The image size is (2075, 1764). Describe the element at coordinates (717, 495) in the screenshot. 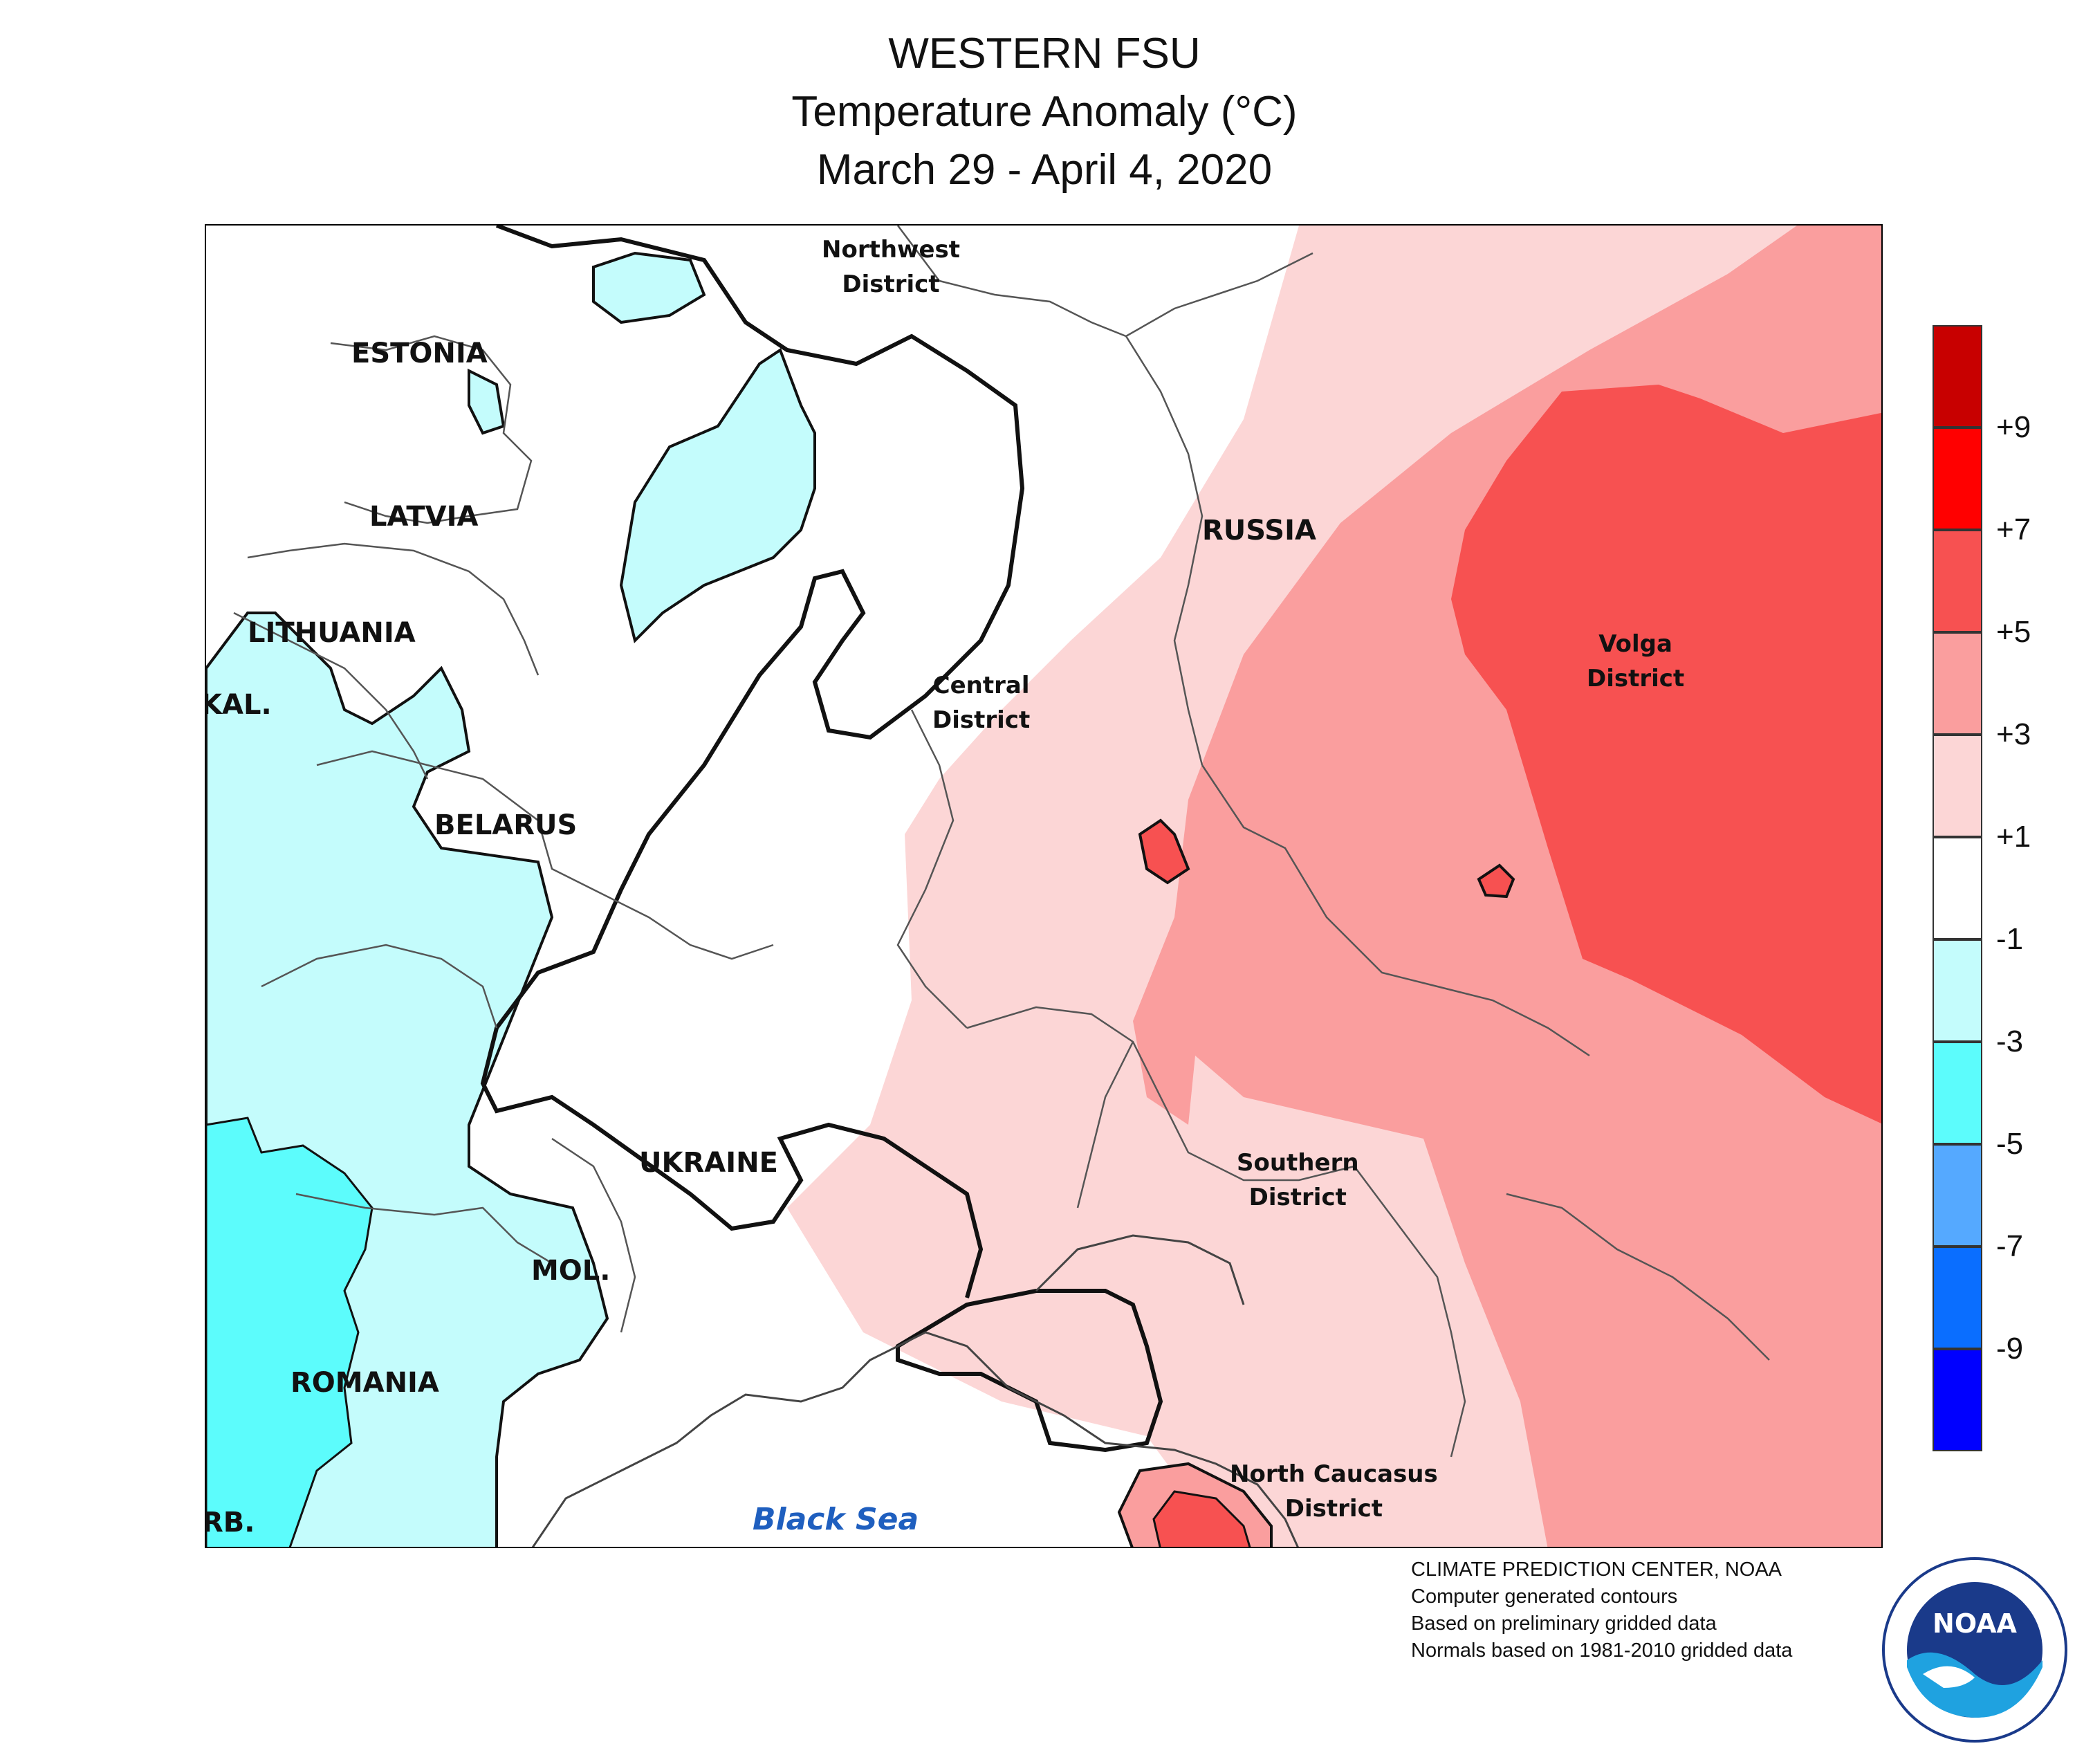

I see `anomaly-cold-spot-baltic` at that location.